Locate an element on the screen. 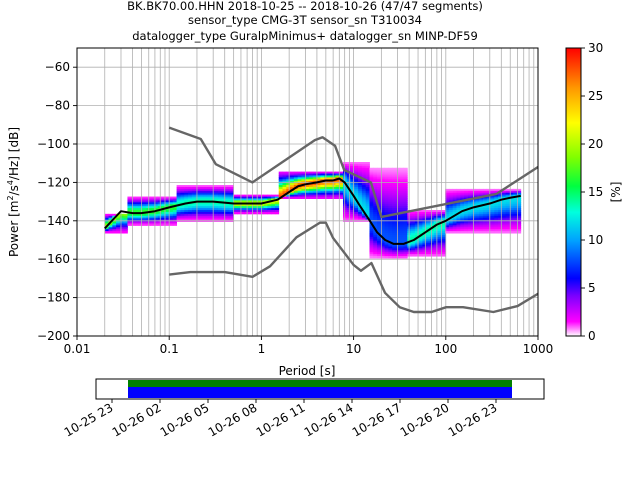 The image size is (640, 480). x-tick-label: 10 is located at coordinates (353, 349).